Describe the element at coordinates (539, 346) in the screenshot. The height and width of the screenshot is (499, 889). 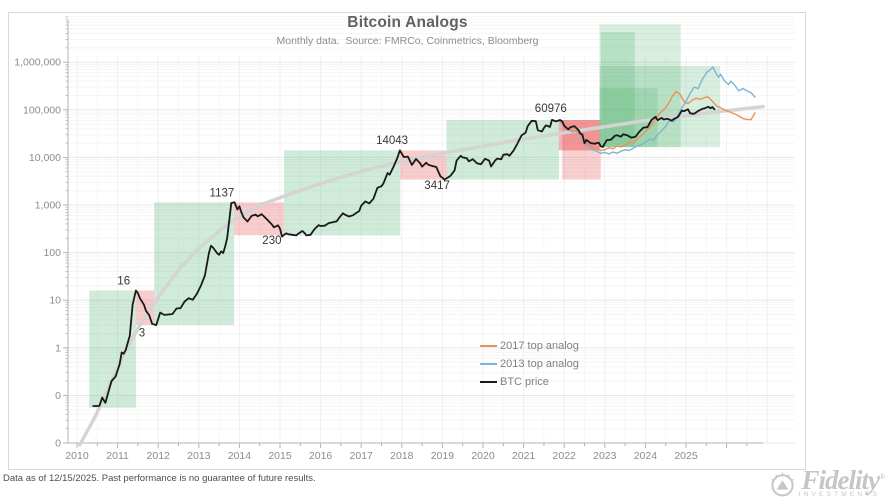
I see `legend-label-2017-analog: 2017 top analog` at that location.